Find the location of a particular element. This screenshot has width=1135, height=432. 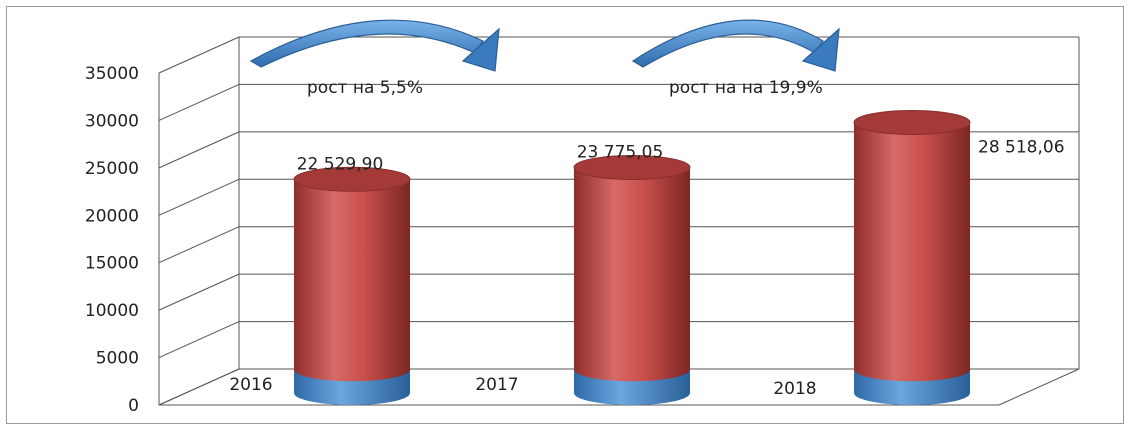

y-tick-label-15000: 15000 is located at coordinates (112, 264).